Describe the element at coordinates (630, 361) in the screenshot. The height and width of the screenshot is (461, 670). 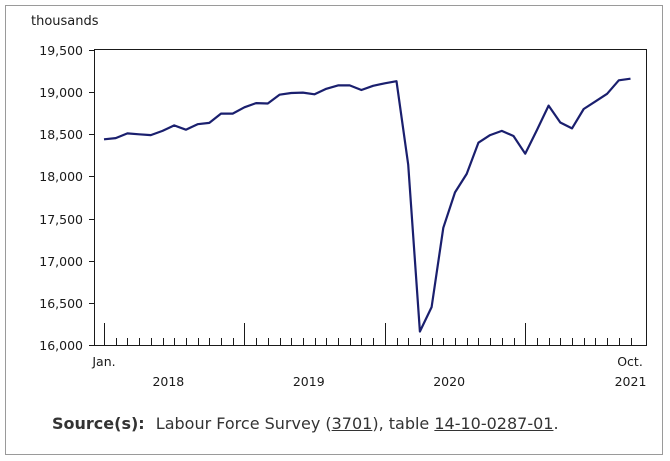
I see `x-last-month-label: Oct.` at that location.